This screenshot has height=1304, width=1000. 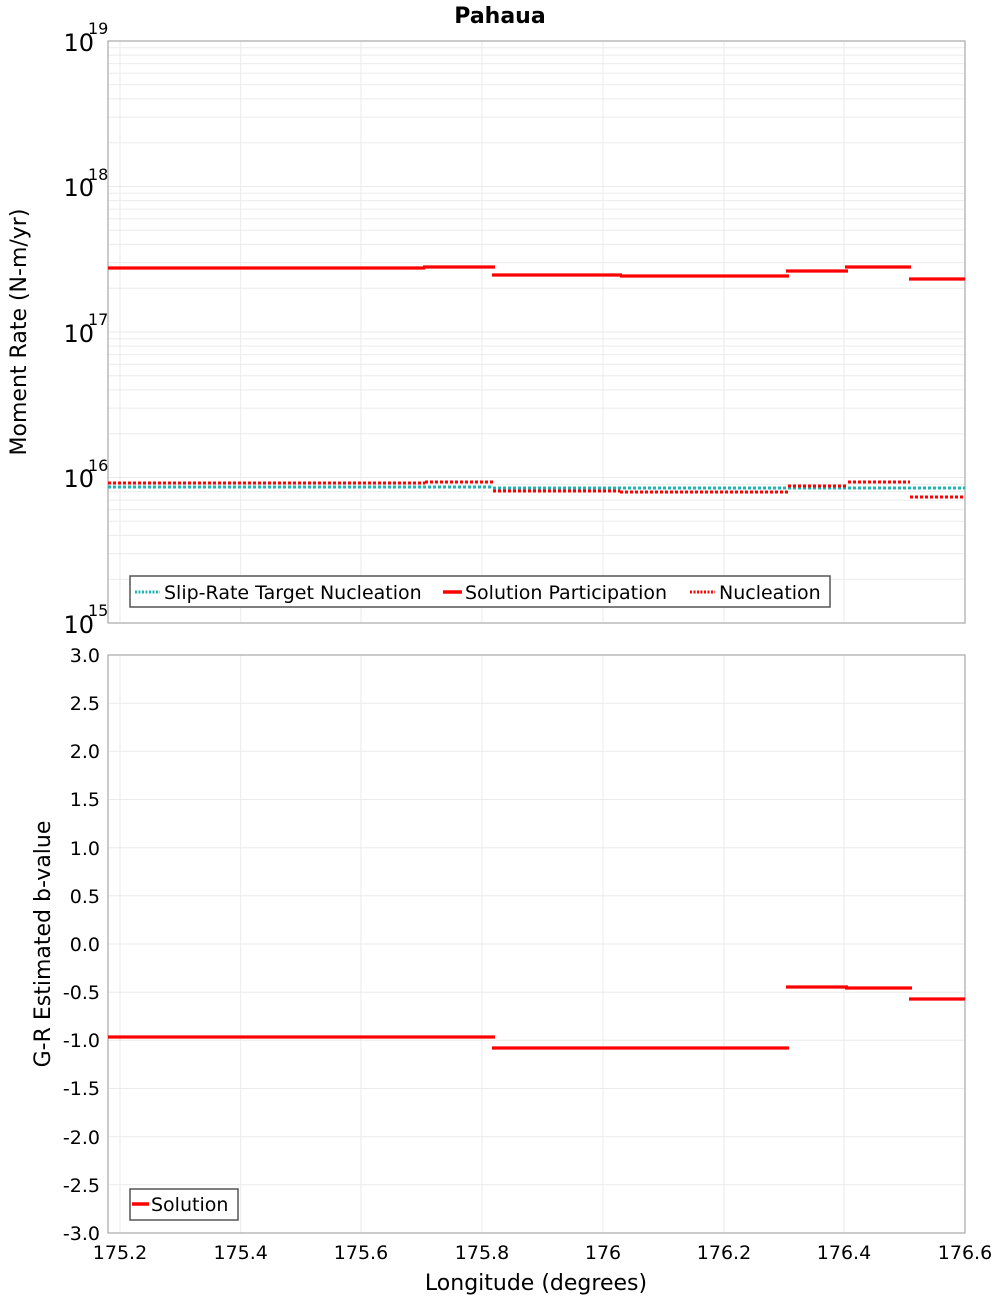 I want to click on bottom-y-axis-label: G-R Estimated b-value, so click(x=43, y=944).